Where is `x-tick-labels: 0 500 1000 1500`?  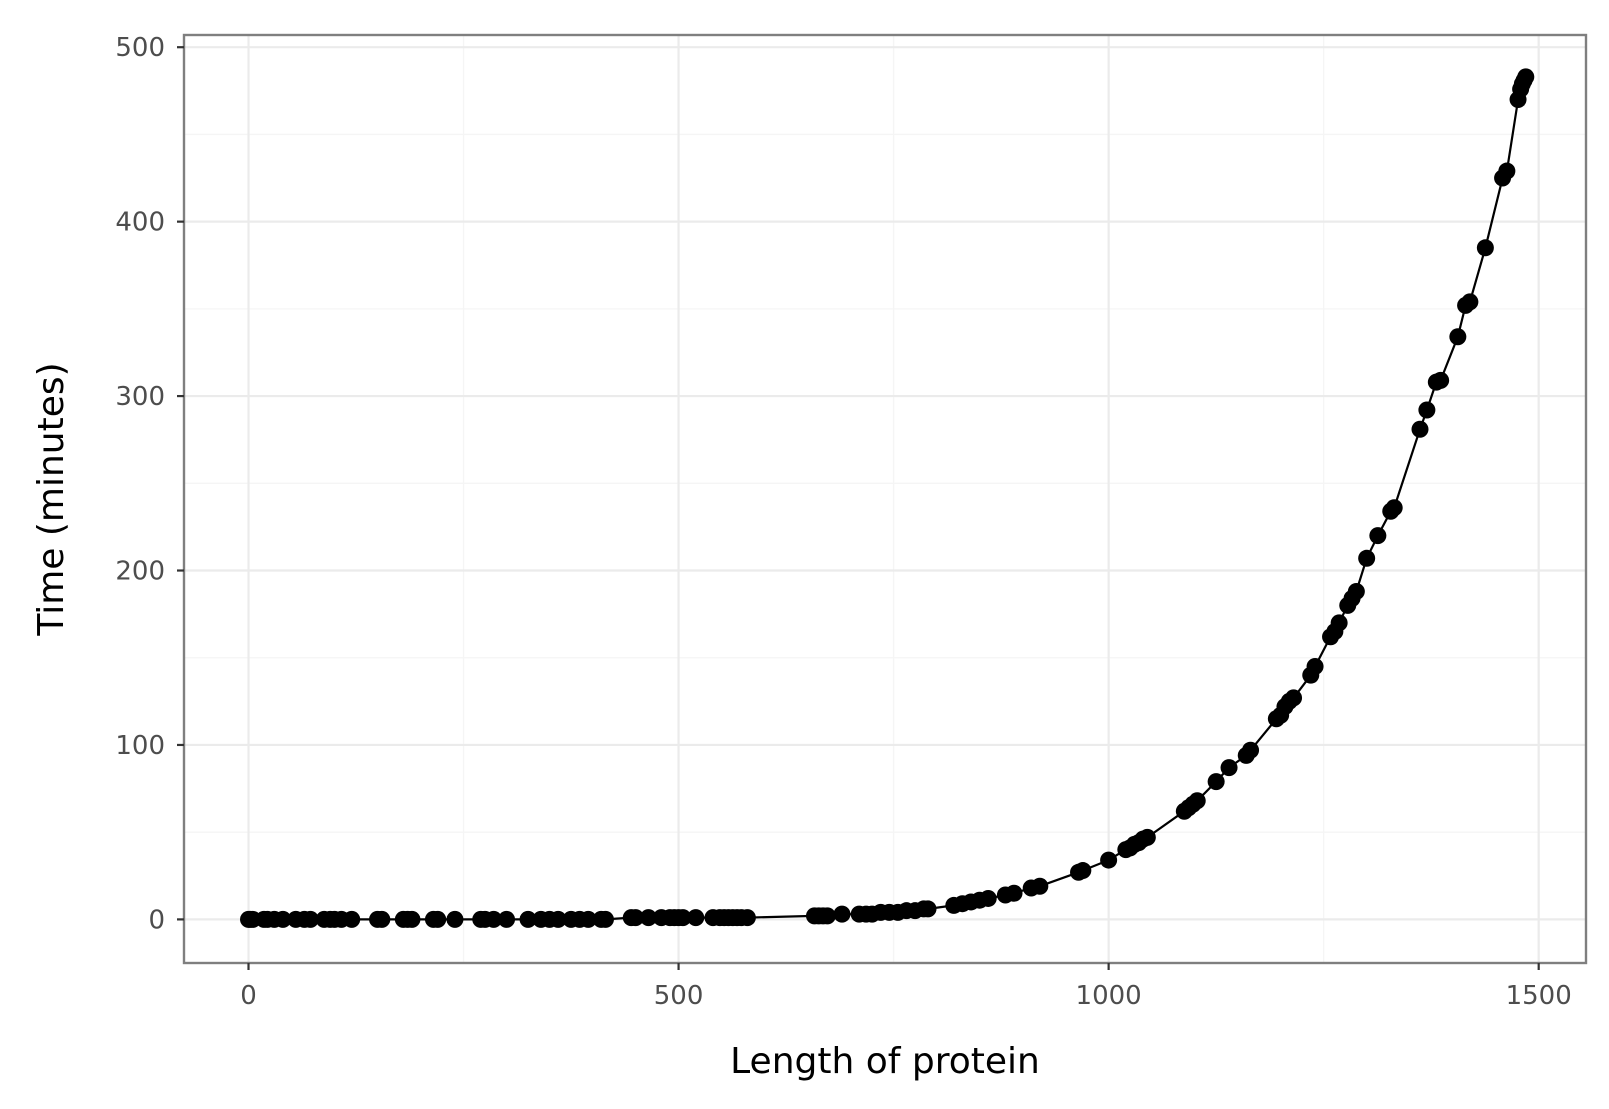 x-tick-labels: 0 500 1000 1500 is located at coordinates (906, 996).